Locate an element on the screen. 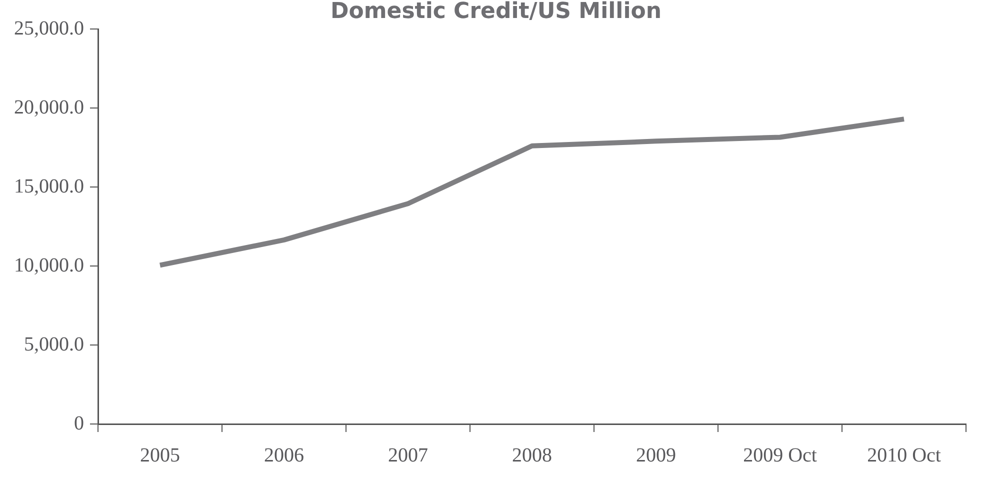 The width and height of the screenshot is (992, 488). x-tick-label: 2005 is located at coordinates (160, 455).